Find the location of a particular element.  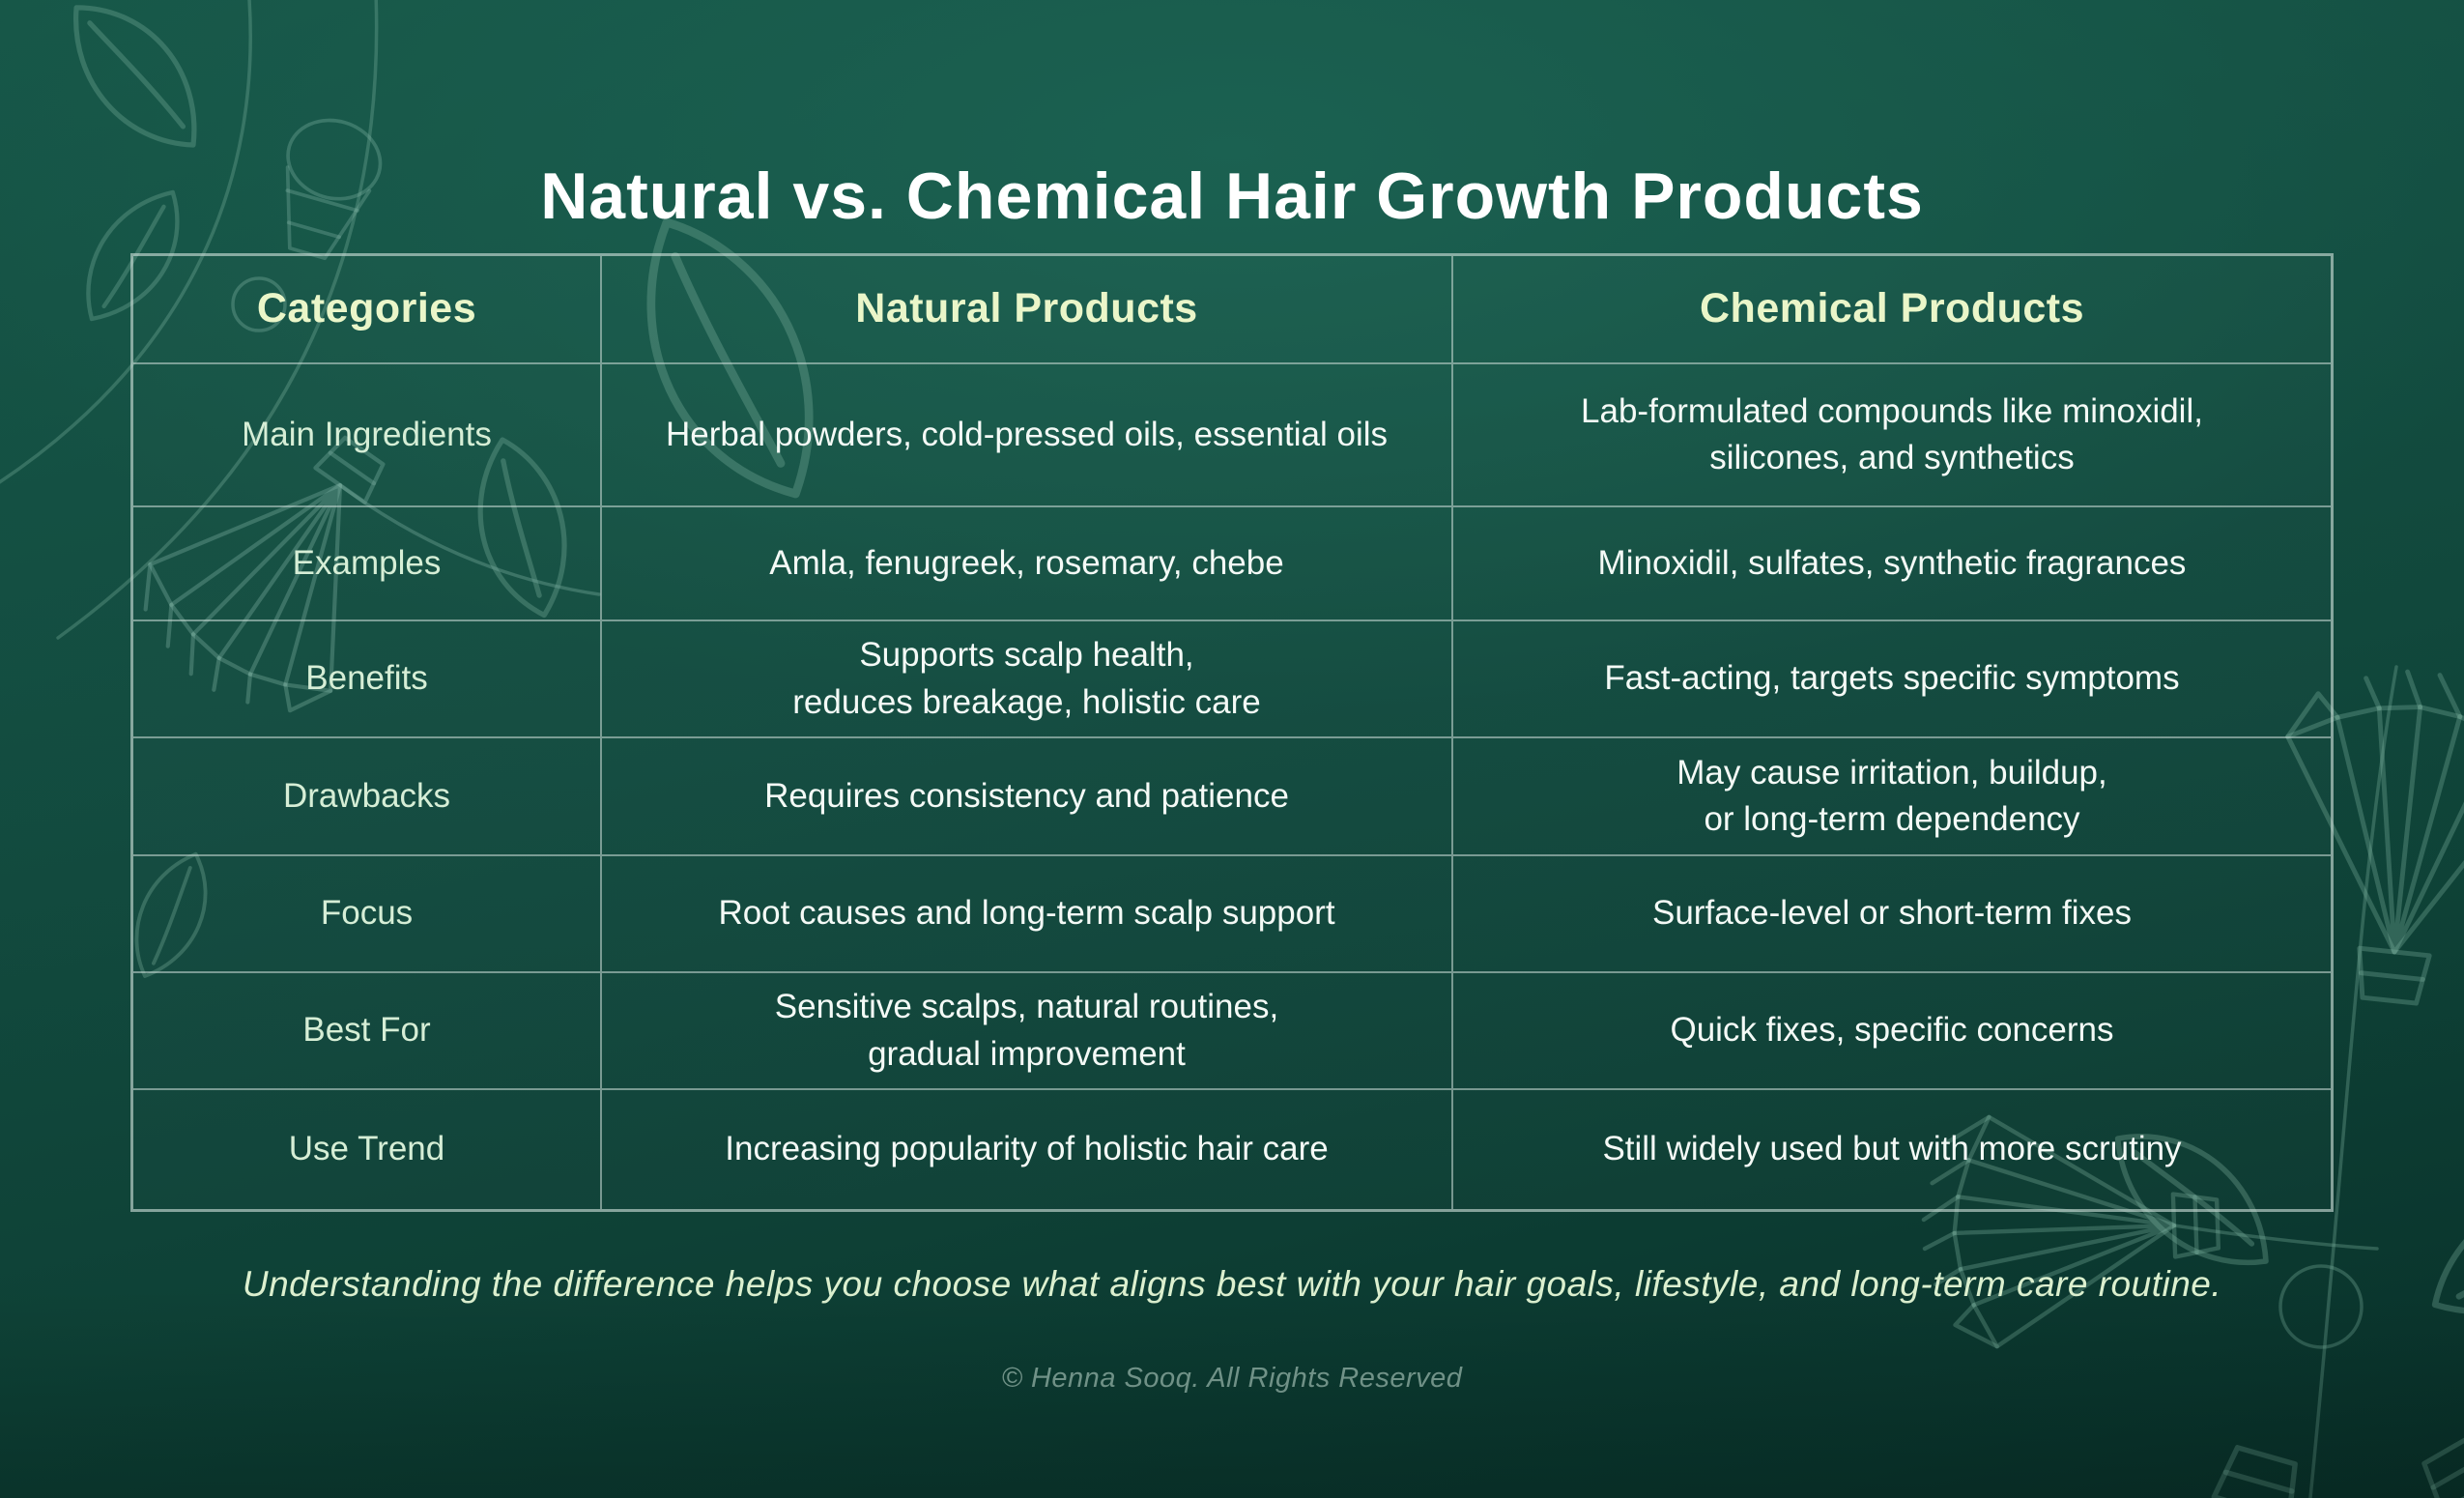

row-main-ingredients-label: Main Ingredients is located at coordinates (367, 435).